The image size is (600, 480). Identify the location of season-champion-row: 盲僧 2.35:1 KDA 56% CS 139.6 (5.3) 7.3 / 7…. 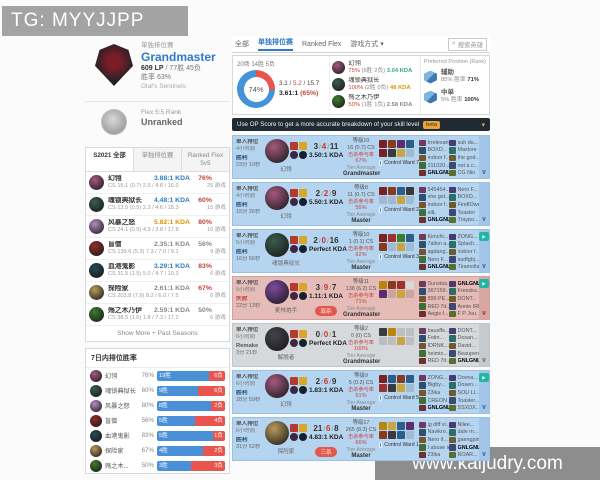
(157, 249).